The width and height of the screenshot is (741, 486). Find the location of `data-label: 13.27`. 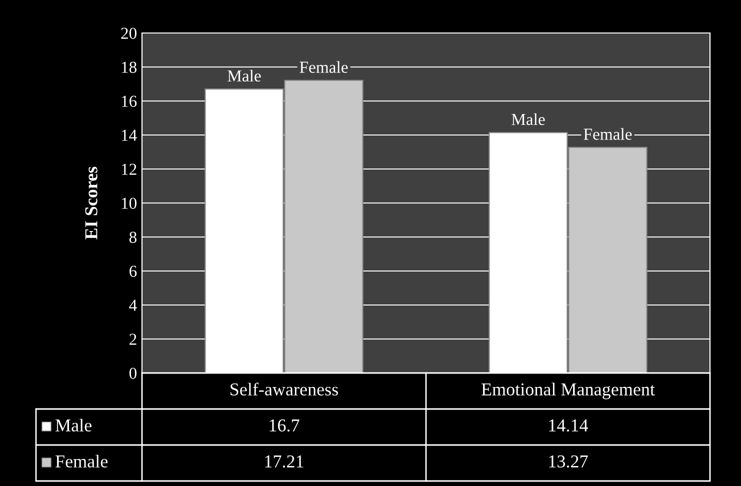

data-label: 13.27 is located at coordinates (568, 461).